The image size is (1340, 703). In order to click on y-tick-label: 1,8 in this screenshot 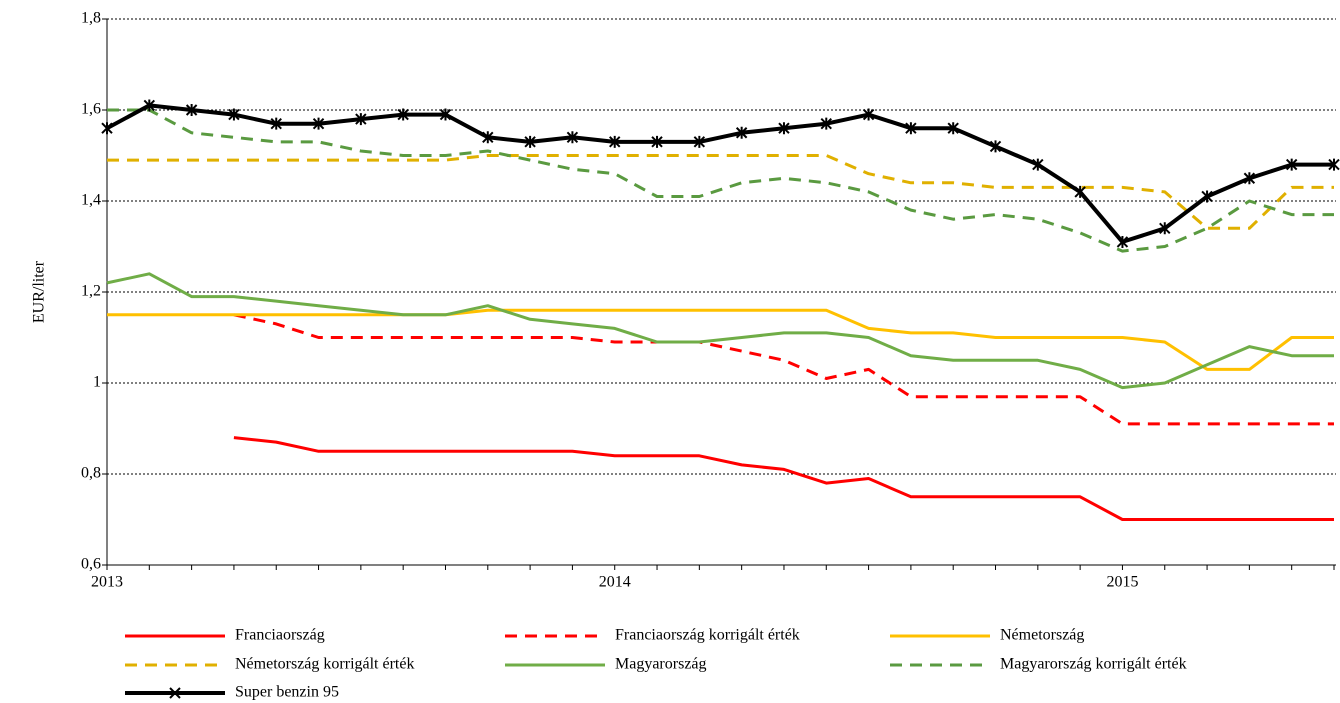, I will do `click(91, 18)`.